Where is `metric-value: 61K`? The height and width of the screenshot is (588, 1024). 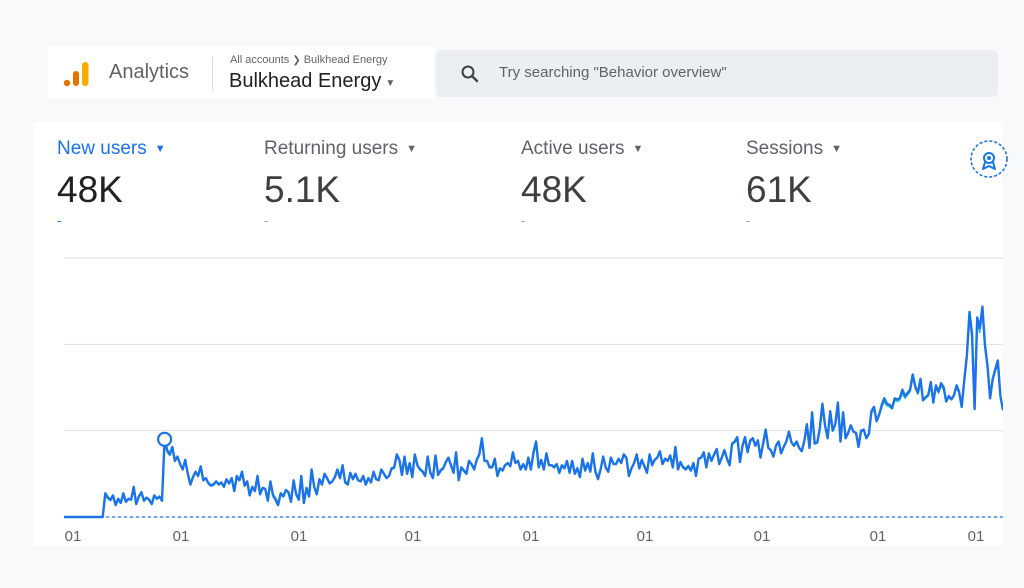 metric-value: 61K is located at coordinates (779, 189).